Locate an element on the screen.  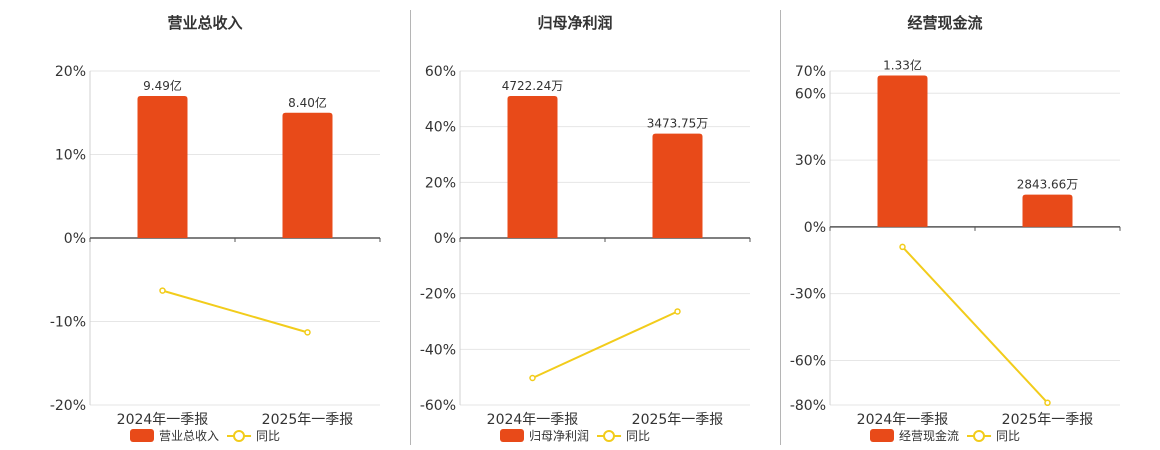
bar-value-label: 3473.75万 is located at coordinates (678, 124).